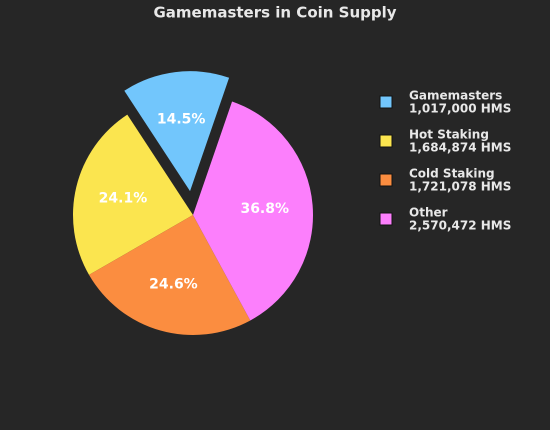  I want to click on value-label: 36.8%, so click(264, 209).